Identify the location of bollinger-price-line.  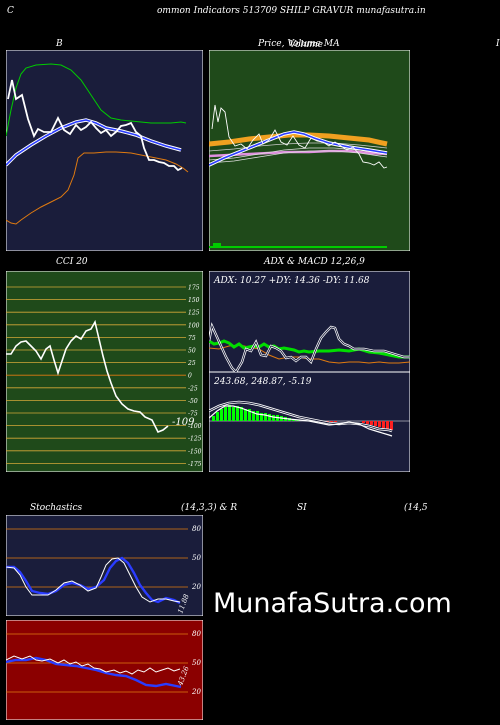
(95, 125).